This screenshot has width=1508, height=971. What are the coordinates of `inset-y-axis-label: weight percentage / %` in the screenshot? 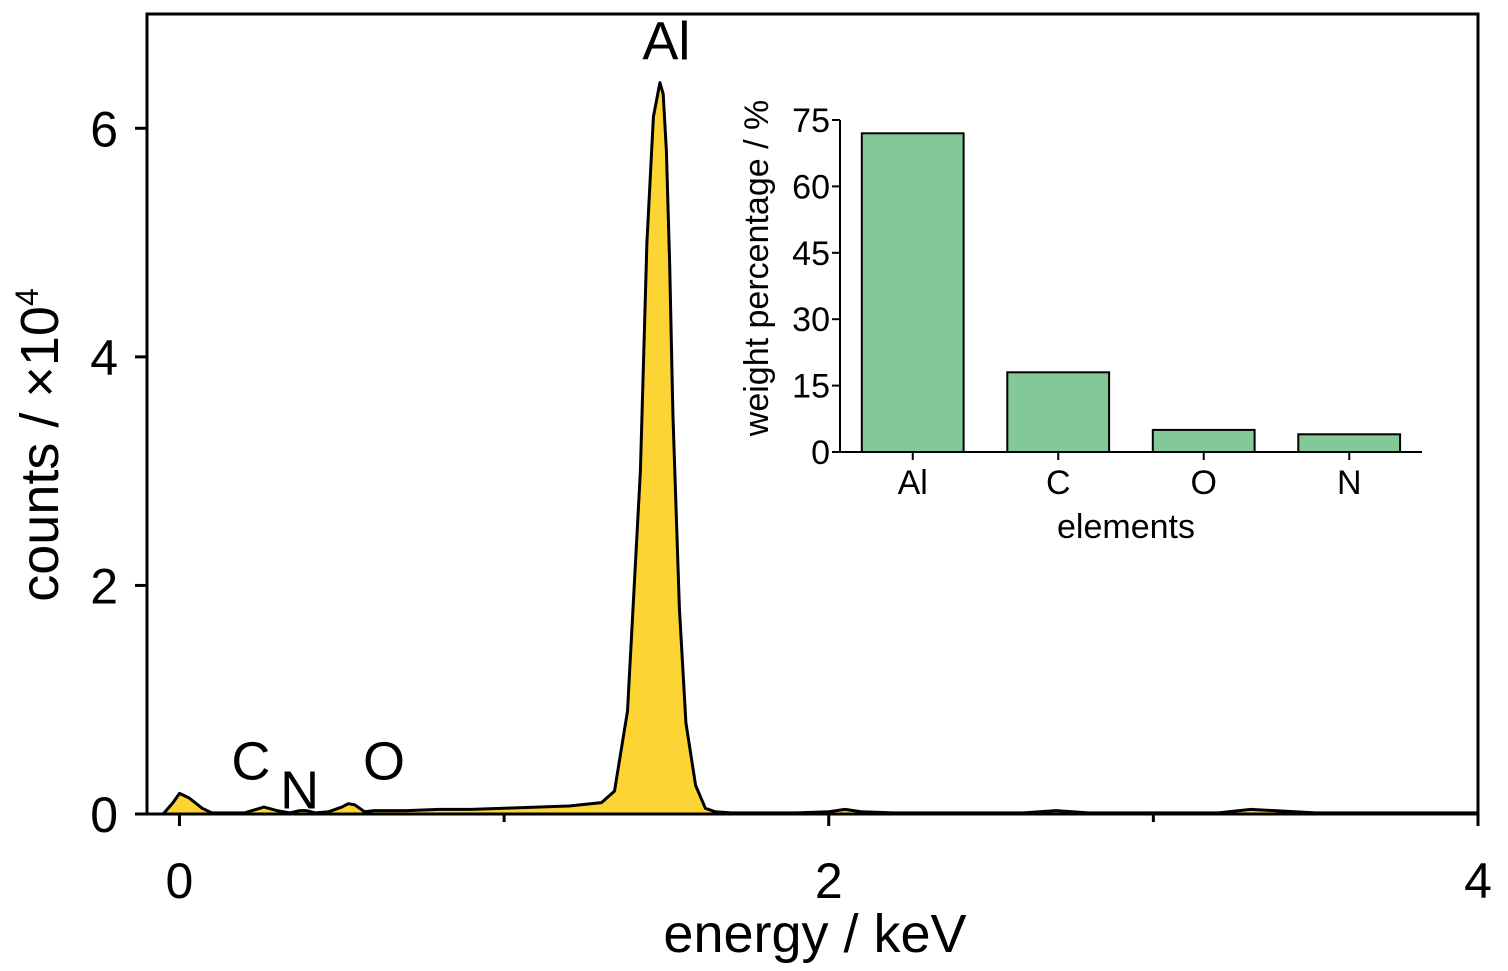 It's located at (757, 268).